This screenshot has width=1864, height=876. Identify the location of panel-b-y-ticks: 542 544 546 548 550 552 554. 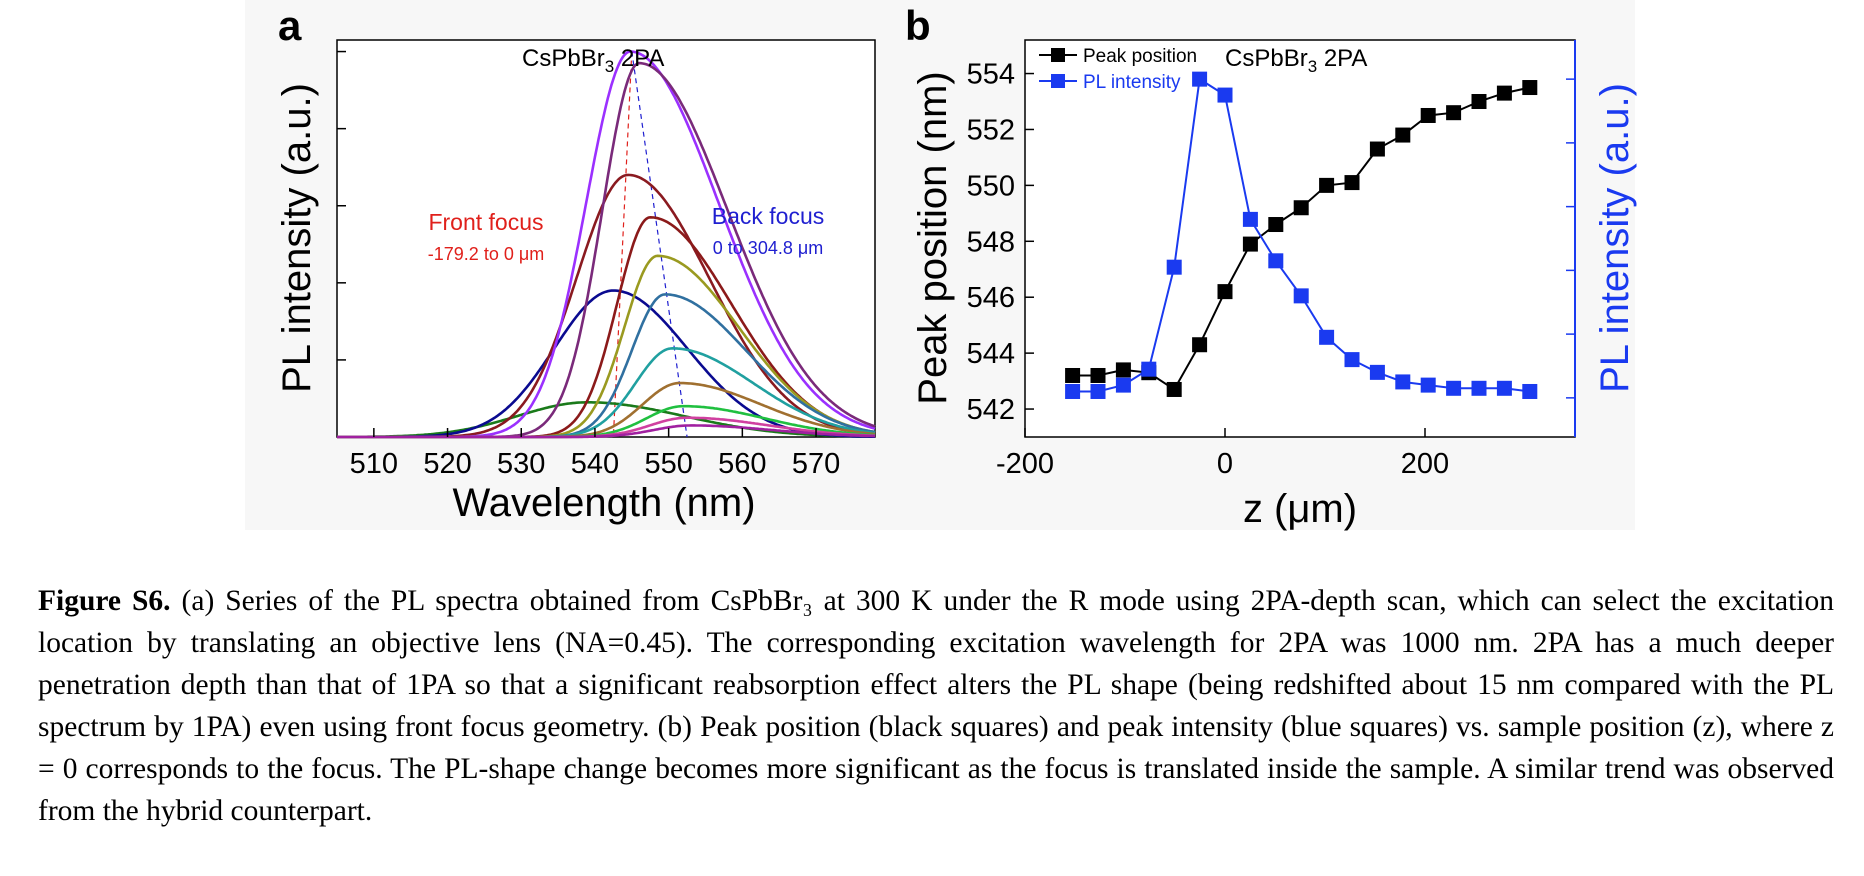
(1000, 242).